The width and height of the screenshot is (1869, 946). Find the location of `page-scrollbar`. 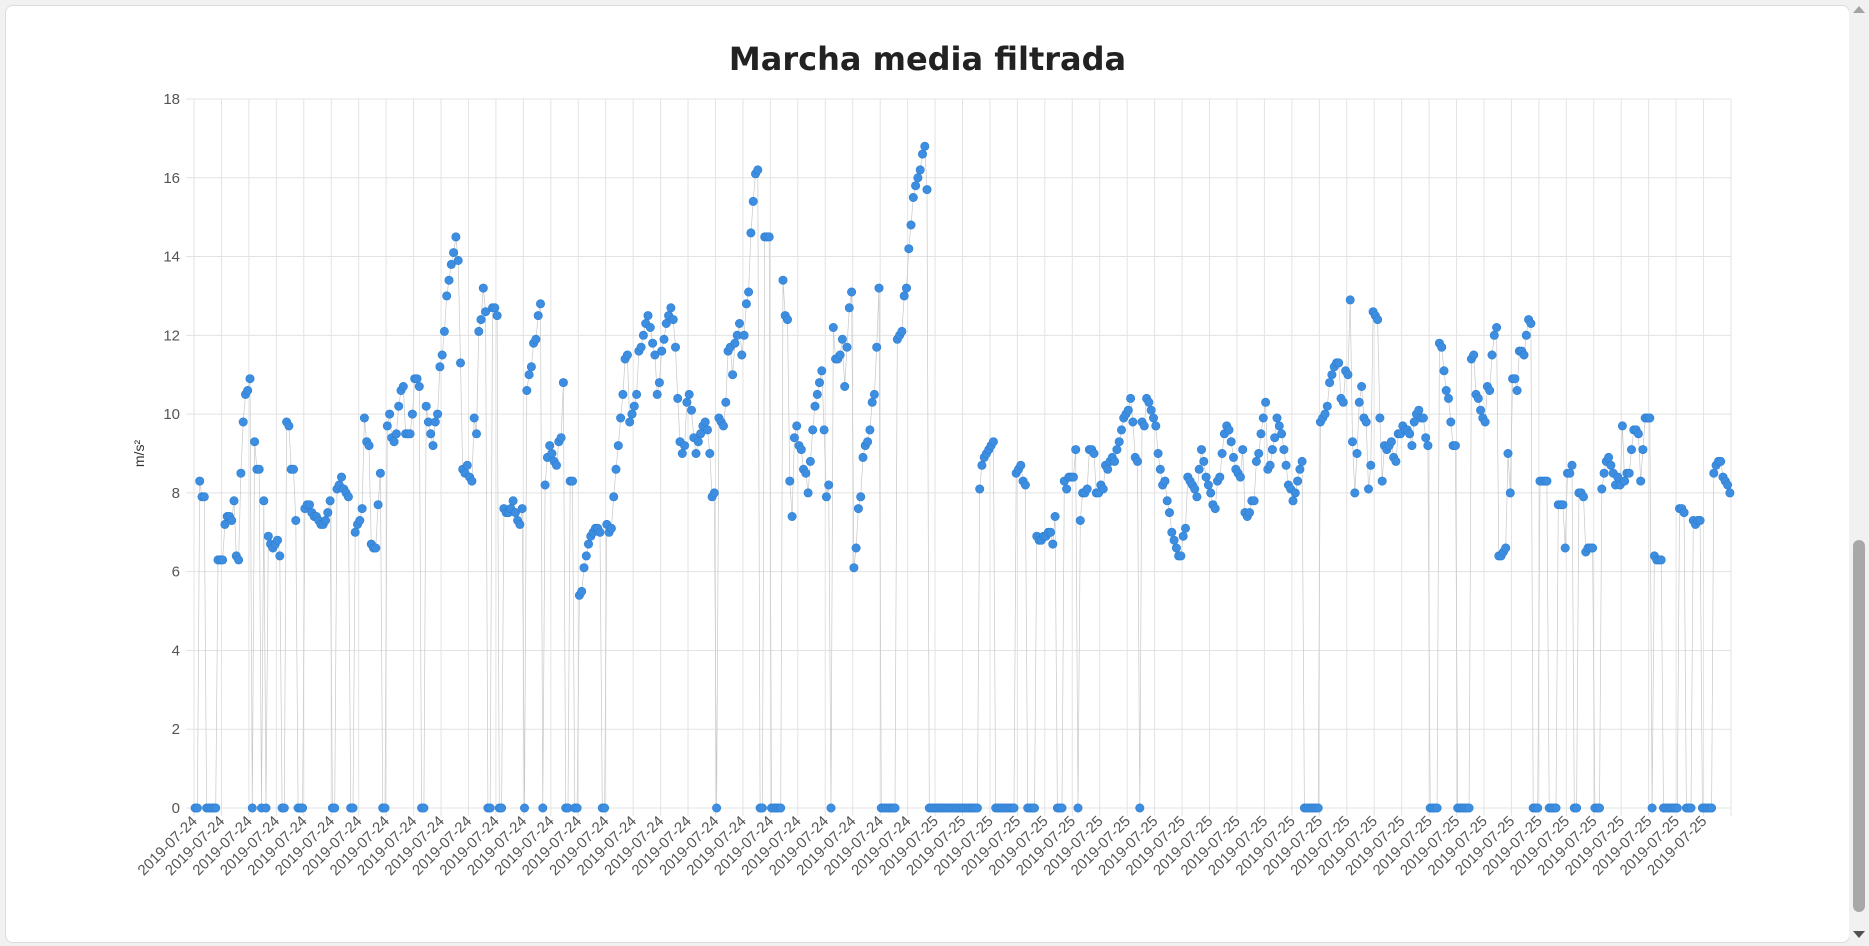

page-scrollbar is located at coordinates (1859, 473).